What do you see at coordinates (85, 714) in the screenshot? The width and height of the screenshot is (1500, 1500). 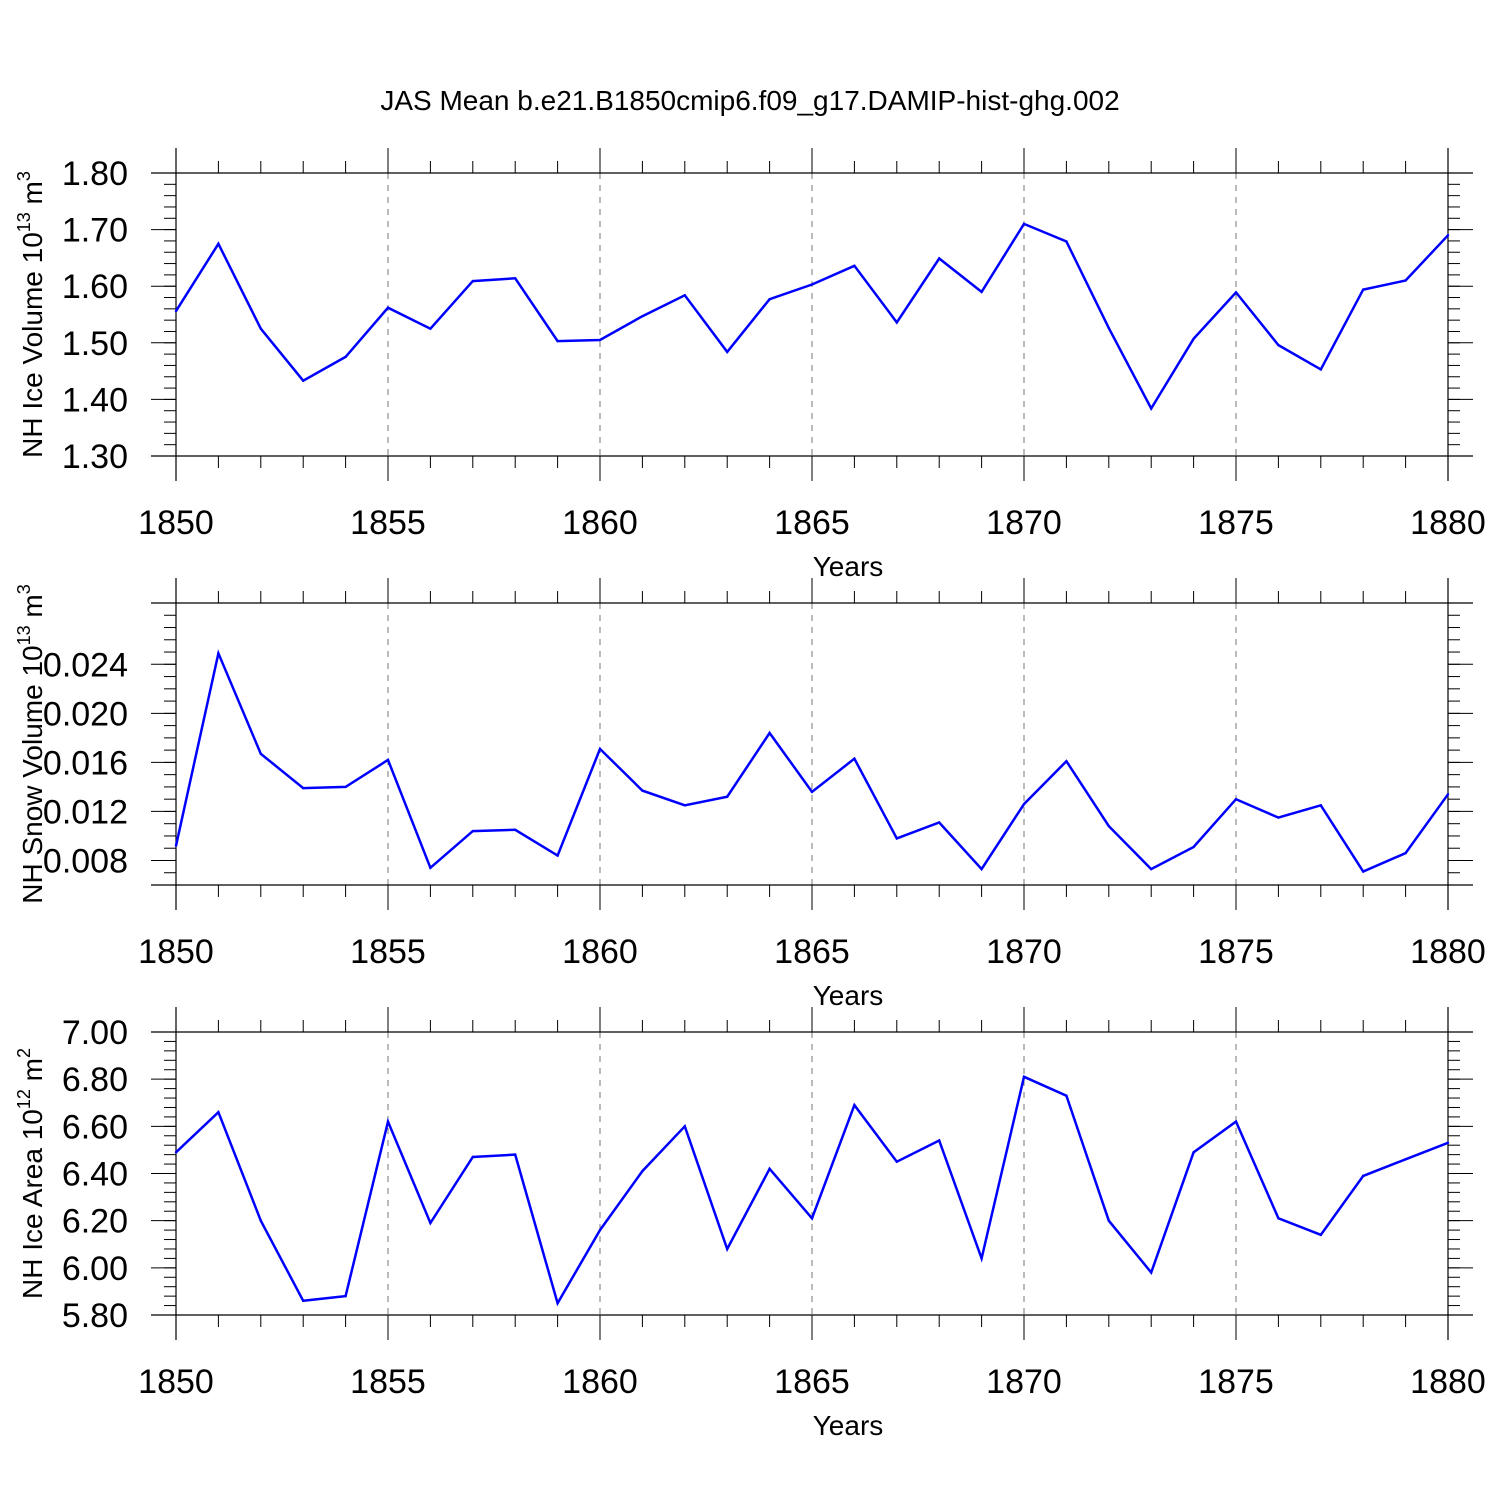 I see `y-tick-label: 0.020` at bounding box center [85, 714].